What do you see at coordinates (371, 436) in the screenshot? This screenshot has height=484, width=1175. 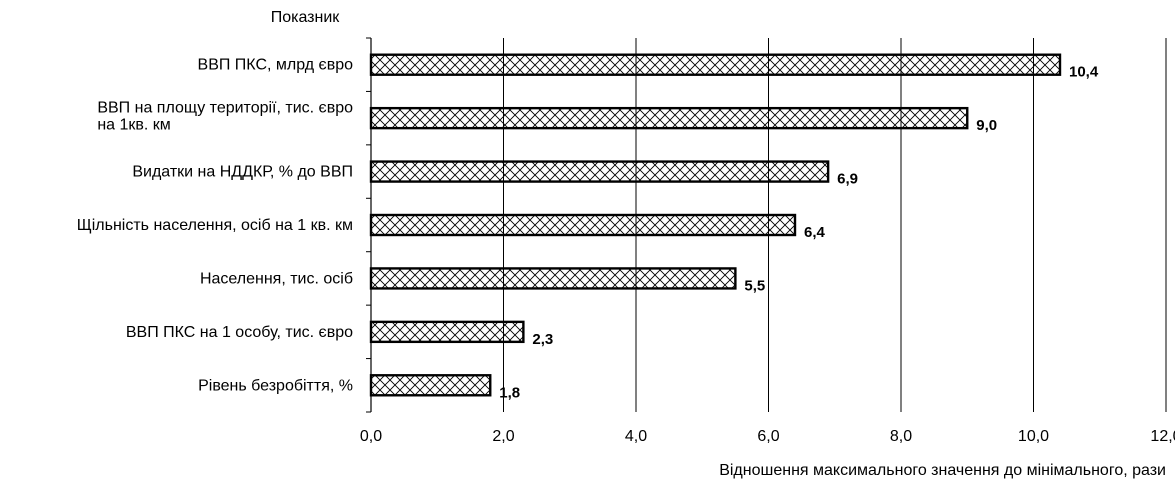 I see `x-tick-label: 0,0` at bounding box center [371, 436].